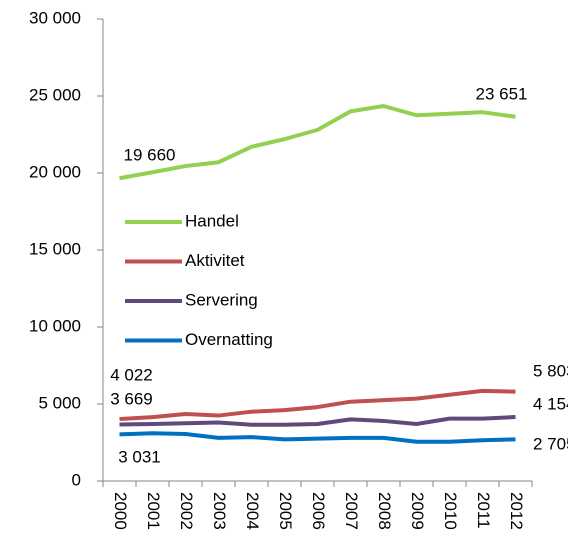 This screenshot has height=540, width=568. Describe the element at coordinates (483, 510) in the screenshot. I see `x-tick-label: 2011` at that location.